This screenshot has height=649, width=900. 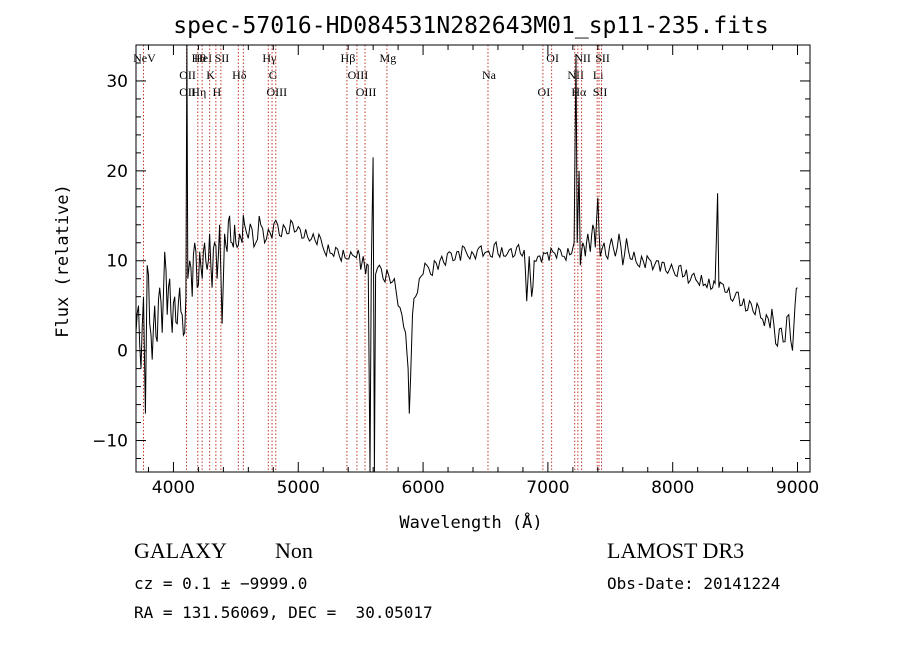 I want to click on line-marker-label: H, so click(x=217, y=92).